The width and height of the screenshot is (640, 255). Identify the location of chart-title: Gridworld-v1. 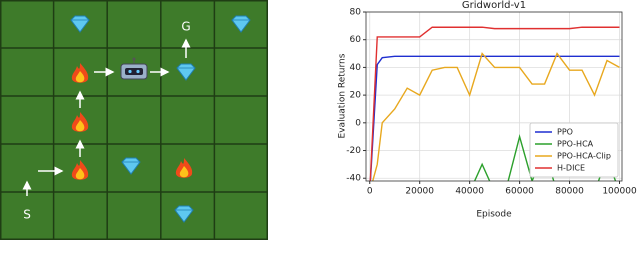
(494, 5).